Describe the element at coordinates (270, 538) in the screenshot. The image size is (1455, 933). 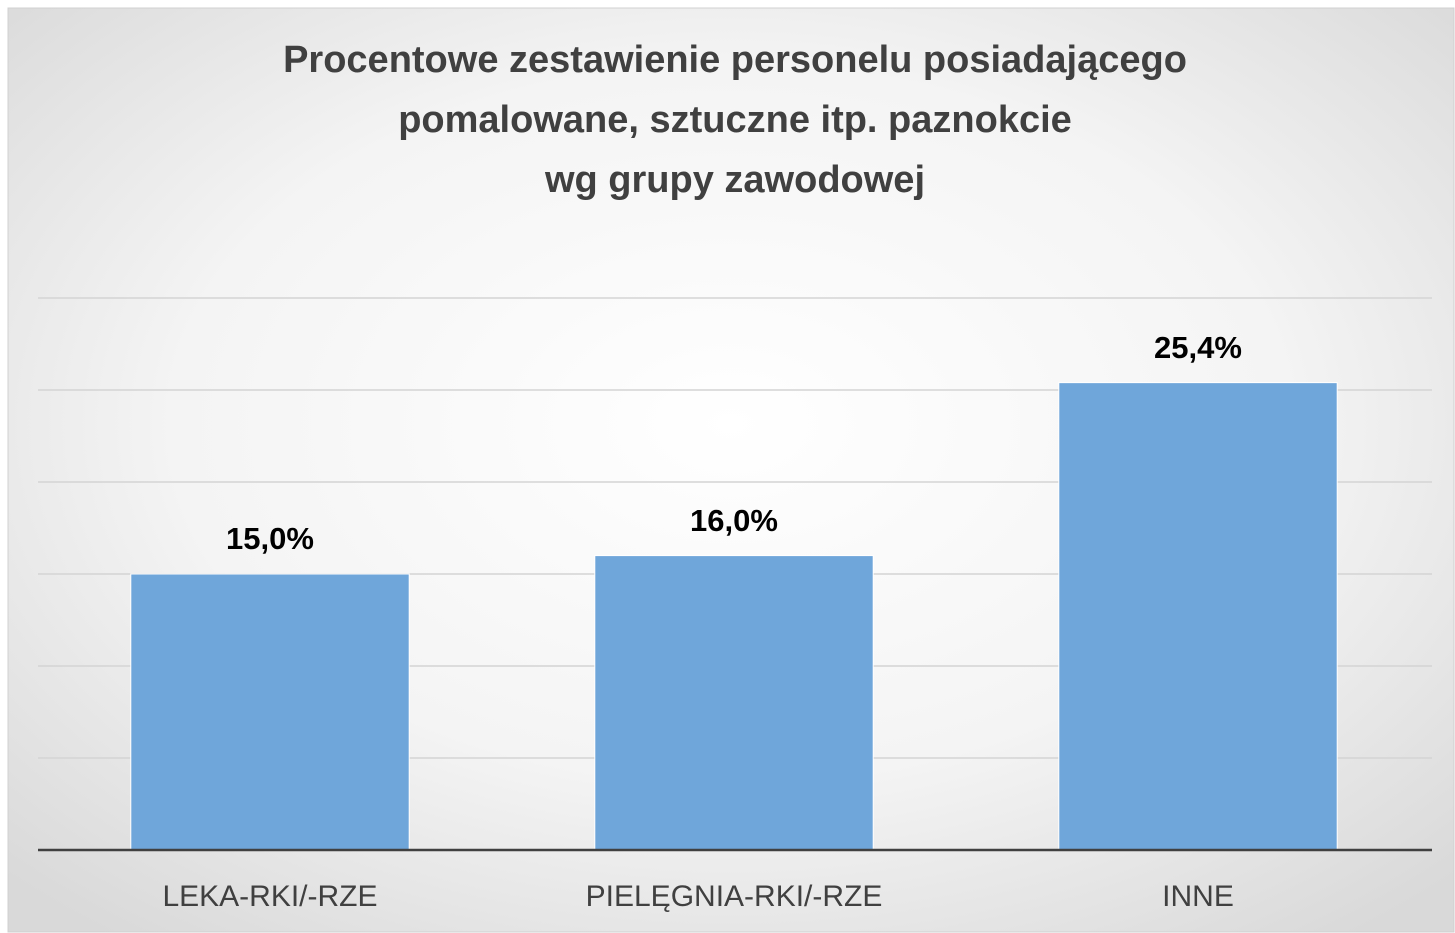
I see `data-label: 15,0%` at that location.